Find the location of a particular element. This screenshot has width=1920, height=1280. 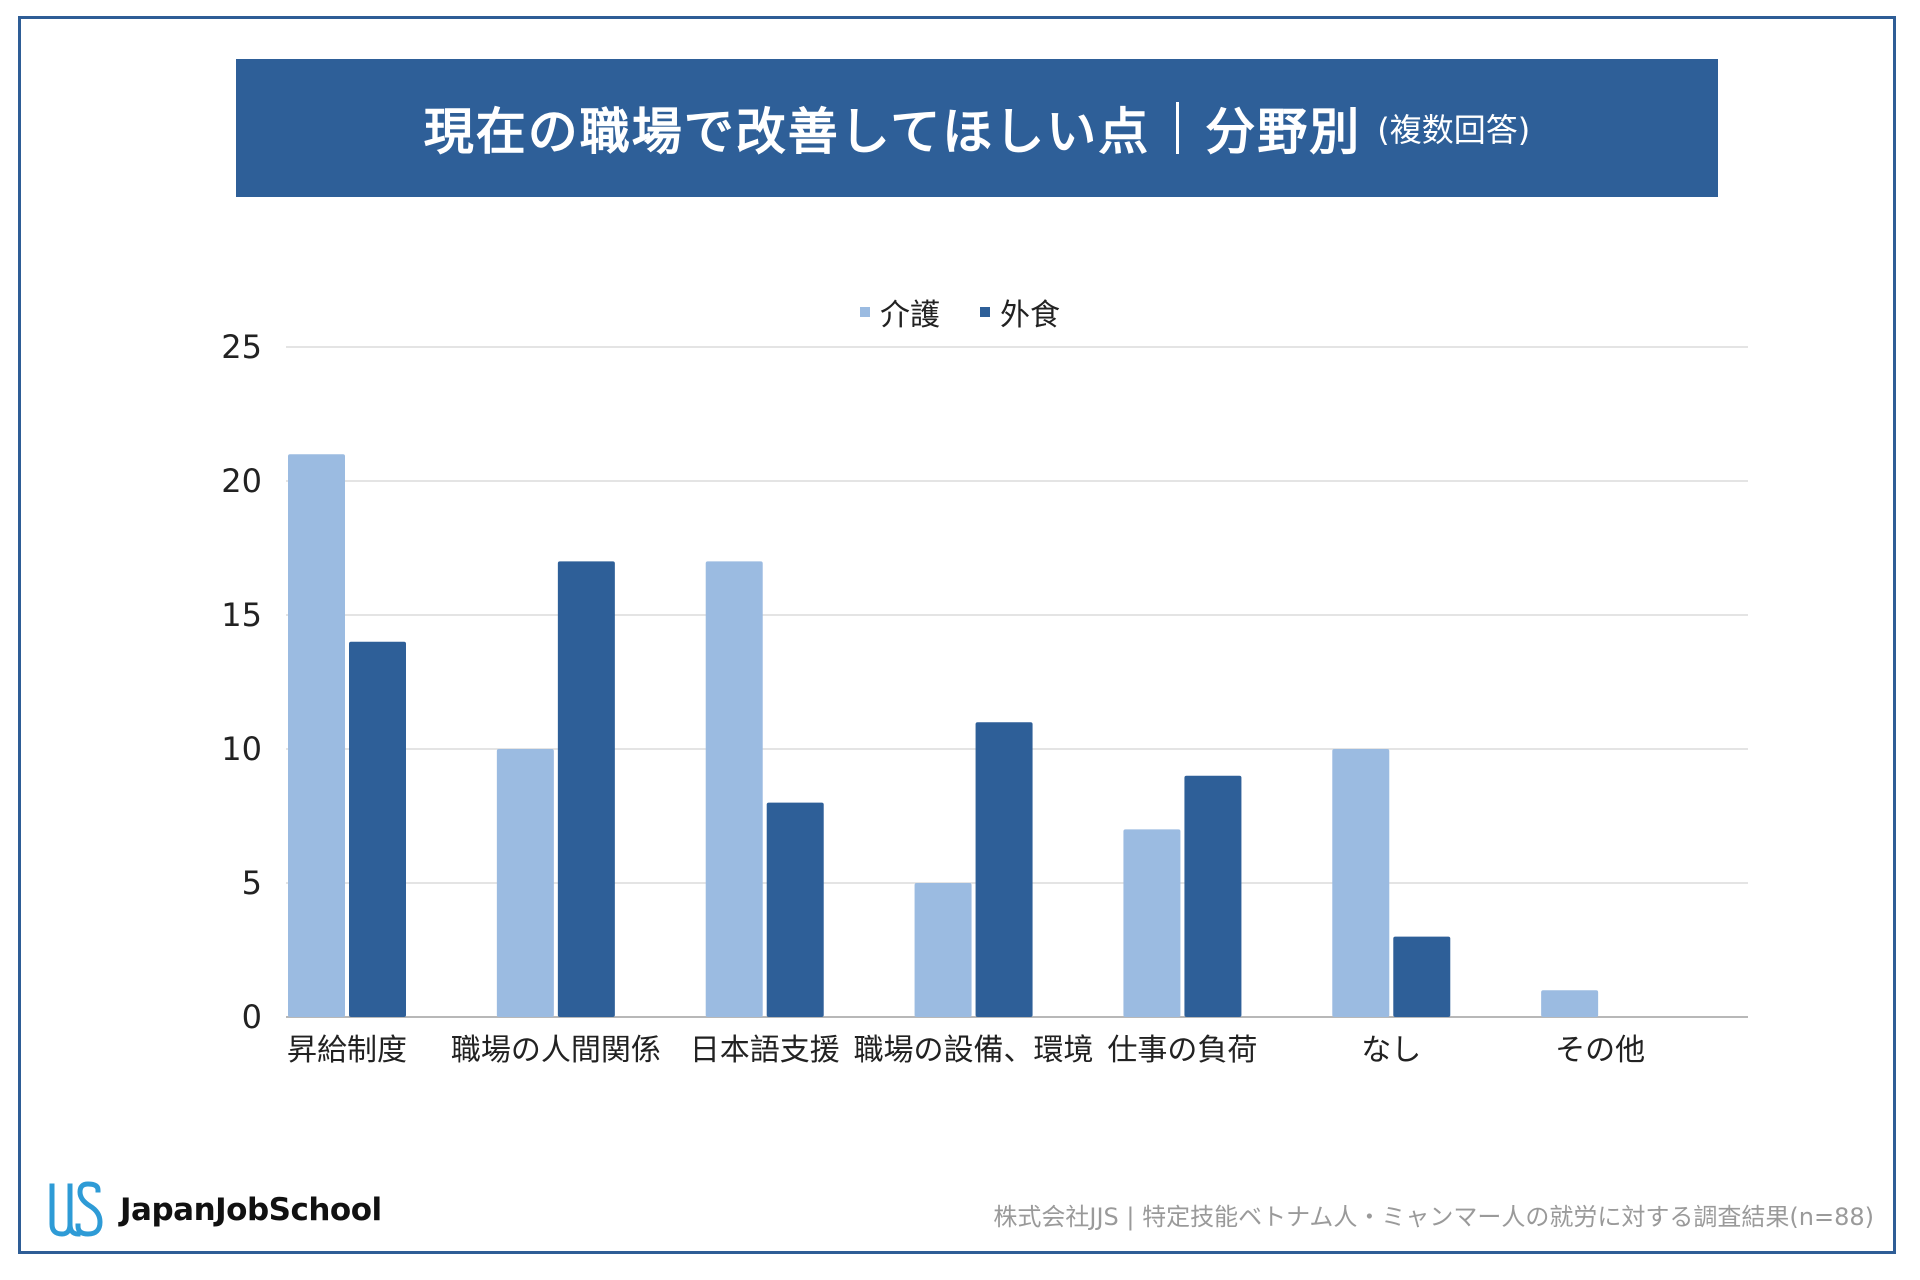

x-tick-label: 日本語支援 is located at coordinates (765, 1050).